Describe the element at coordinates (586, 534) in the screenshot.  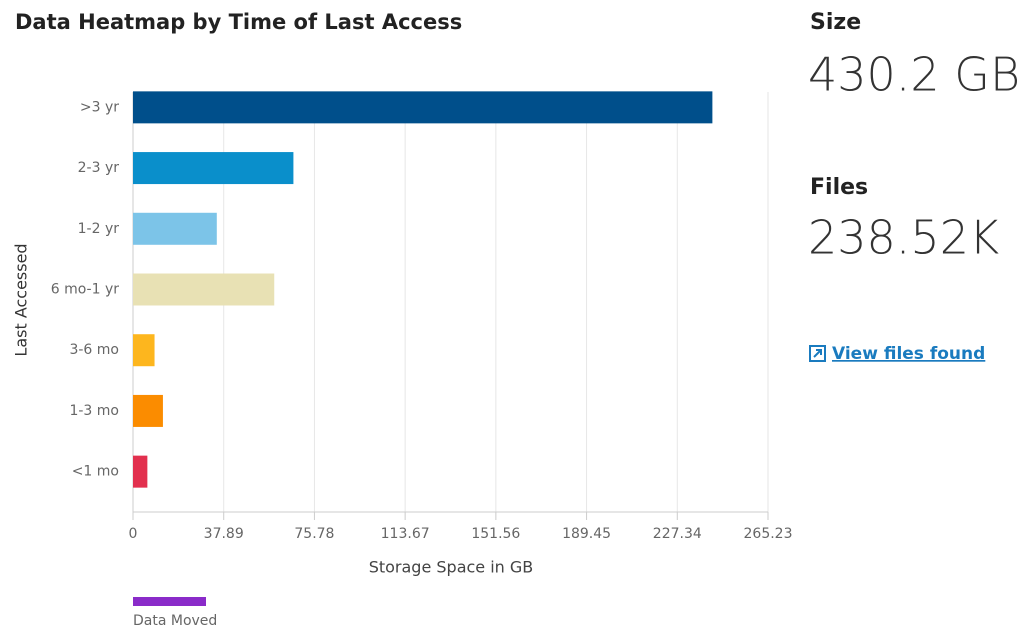
I see `x-tick-label: 189.45` at that location.